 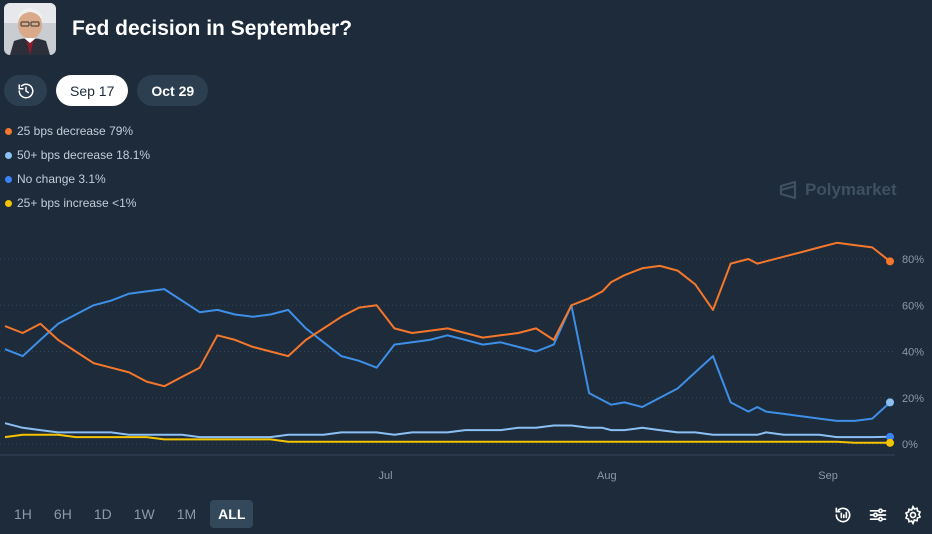 I want to click on avatar, so click(x=30, y=29).